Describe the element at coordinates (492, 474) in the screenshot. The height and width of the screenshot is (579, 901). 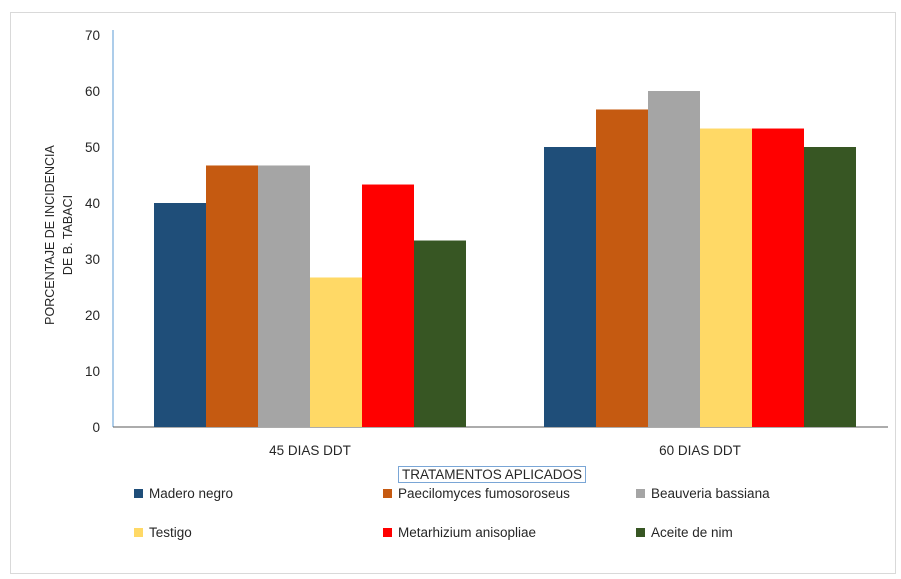
I see `x-axis-title: TRATAMENTOS APLICADOS` at that location.